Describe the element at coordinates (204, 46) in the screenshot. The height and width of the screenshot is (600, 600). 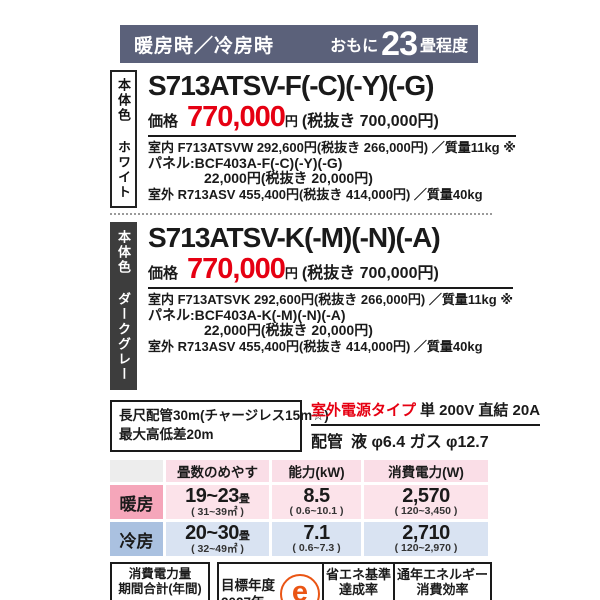
I see `mode-label: 暖房時／冷房時` at that location.